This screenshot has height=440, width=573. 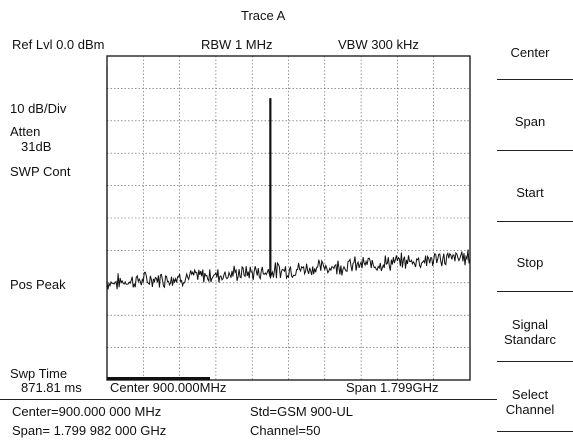 What do you see at coordinates (168, 387) in the screenshot?
I see `center-frequency-readout: Center 900.000MHz` at bounding box center [168, 387].